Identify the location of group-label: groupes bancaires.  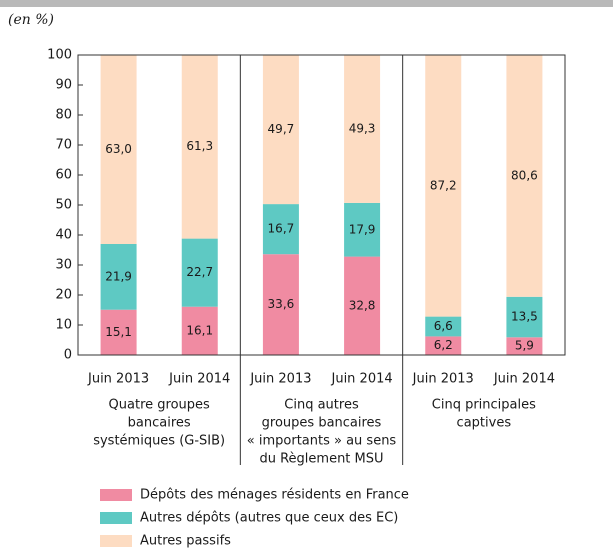
(322, 423).